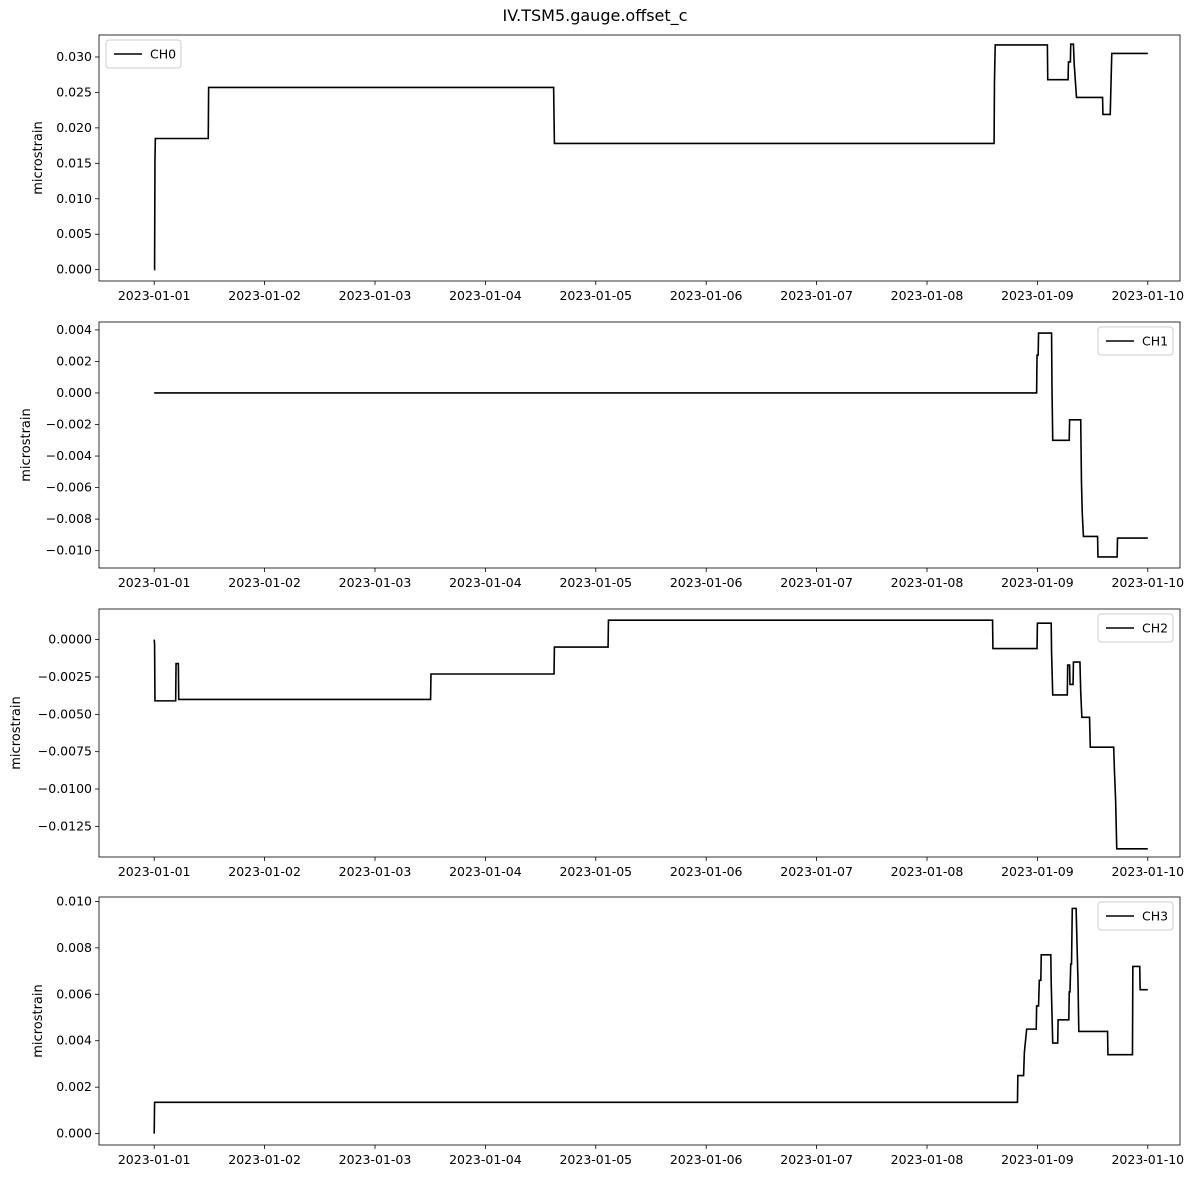 Image resolution: width=1190 pixels, height=1180 pixels. Describe the element at coordinates (69, 455) in the screenshot. I see `y-tick-label: −0.004` at that location.